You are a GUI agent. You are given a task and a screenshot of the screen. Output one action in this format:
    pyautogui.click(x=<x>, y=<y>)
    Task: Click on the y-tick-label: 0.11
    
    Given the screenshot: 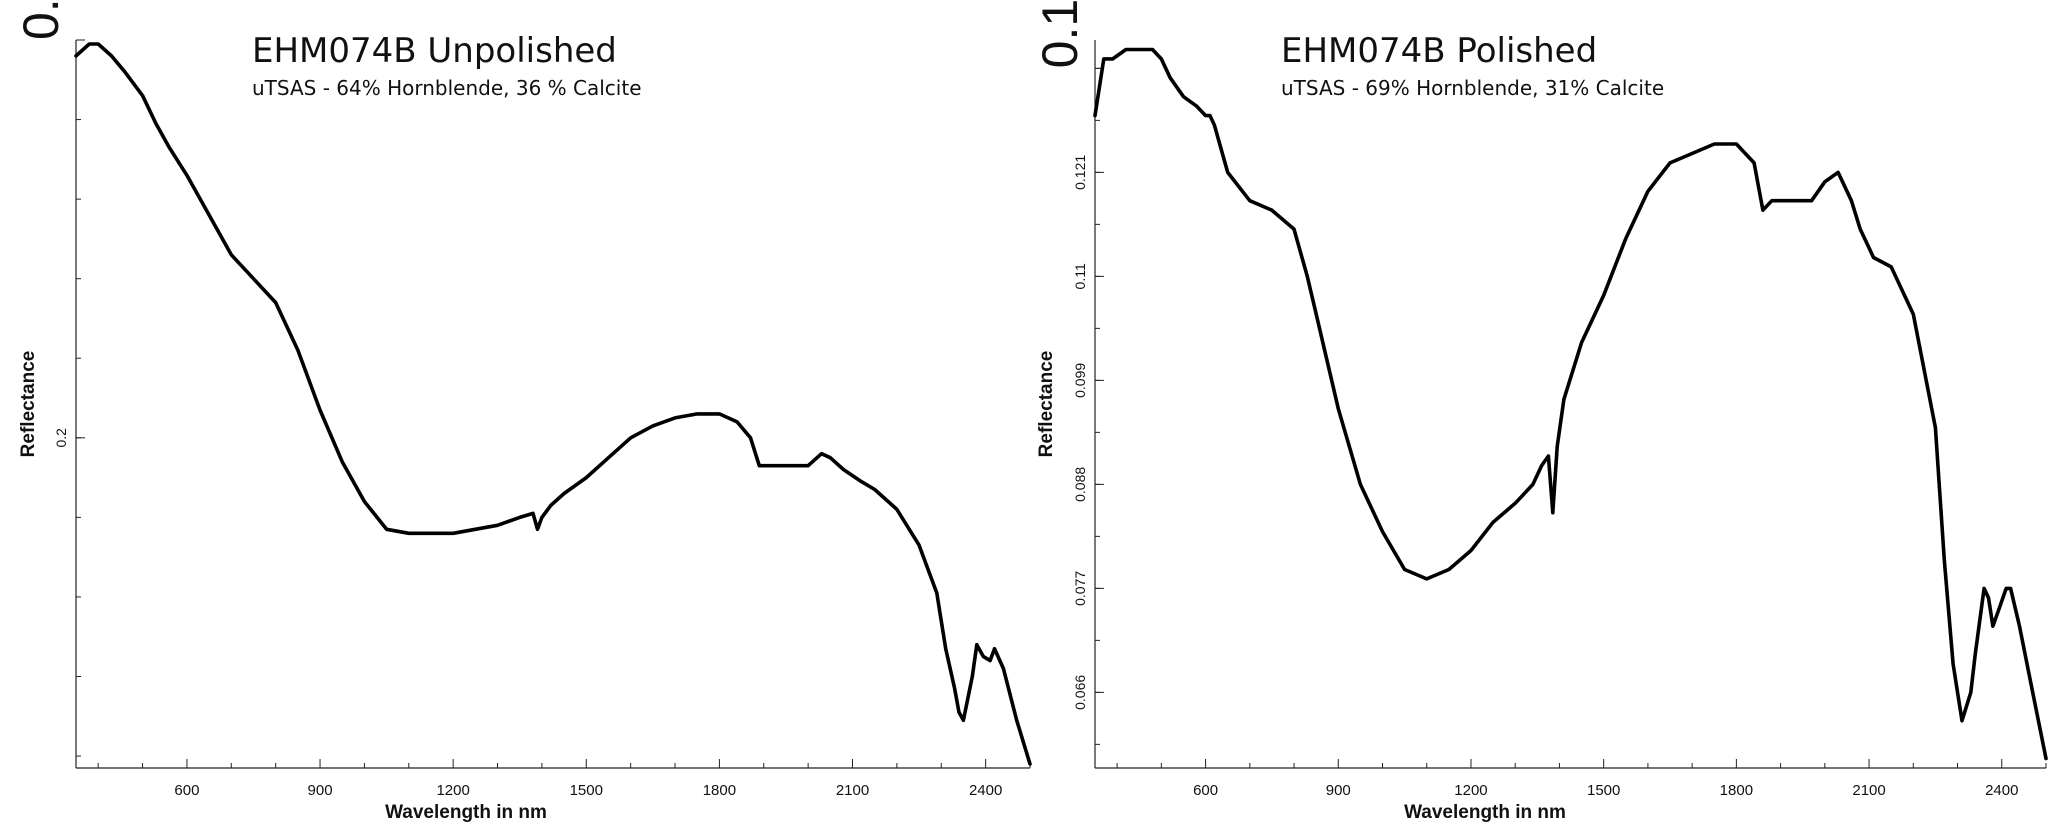 What is the action you would take?
    pyautogui.click(x=1080, y=276)
    